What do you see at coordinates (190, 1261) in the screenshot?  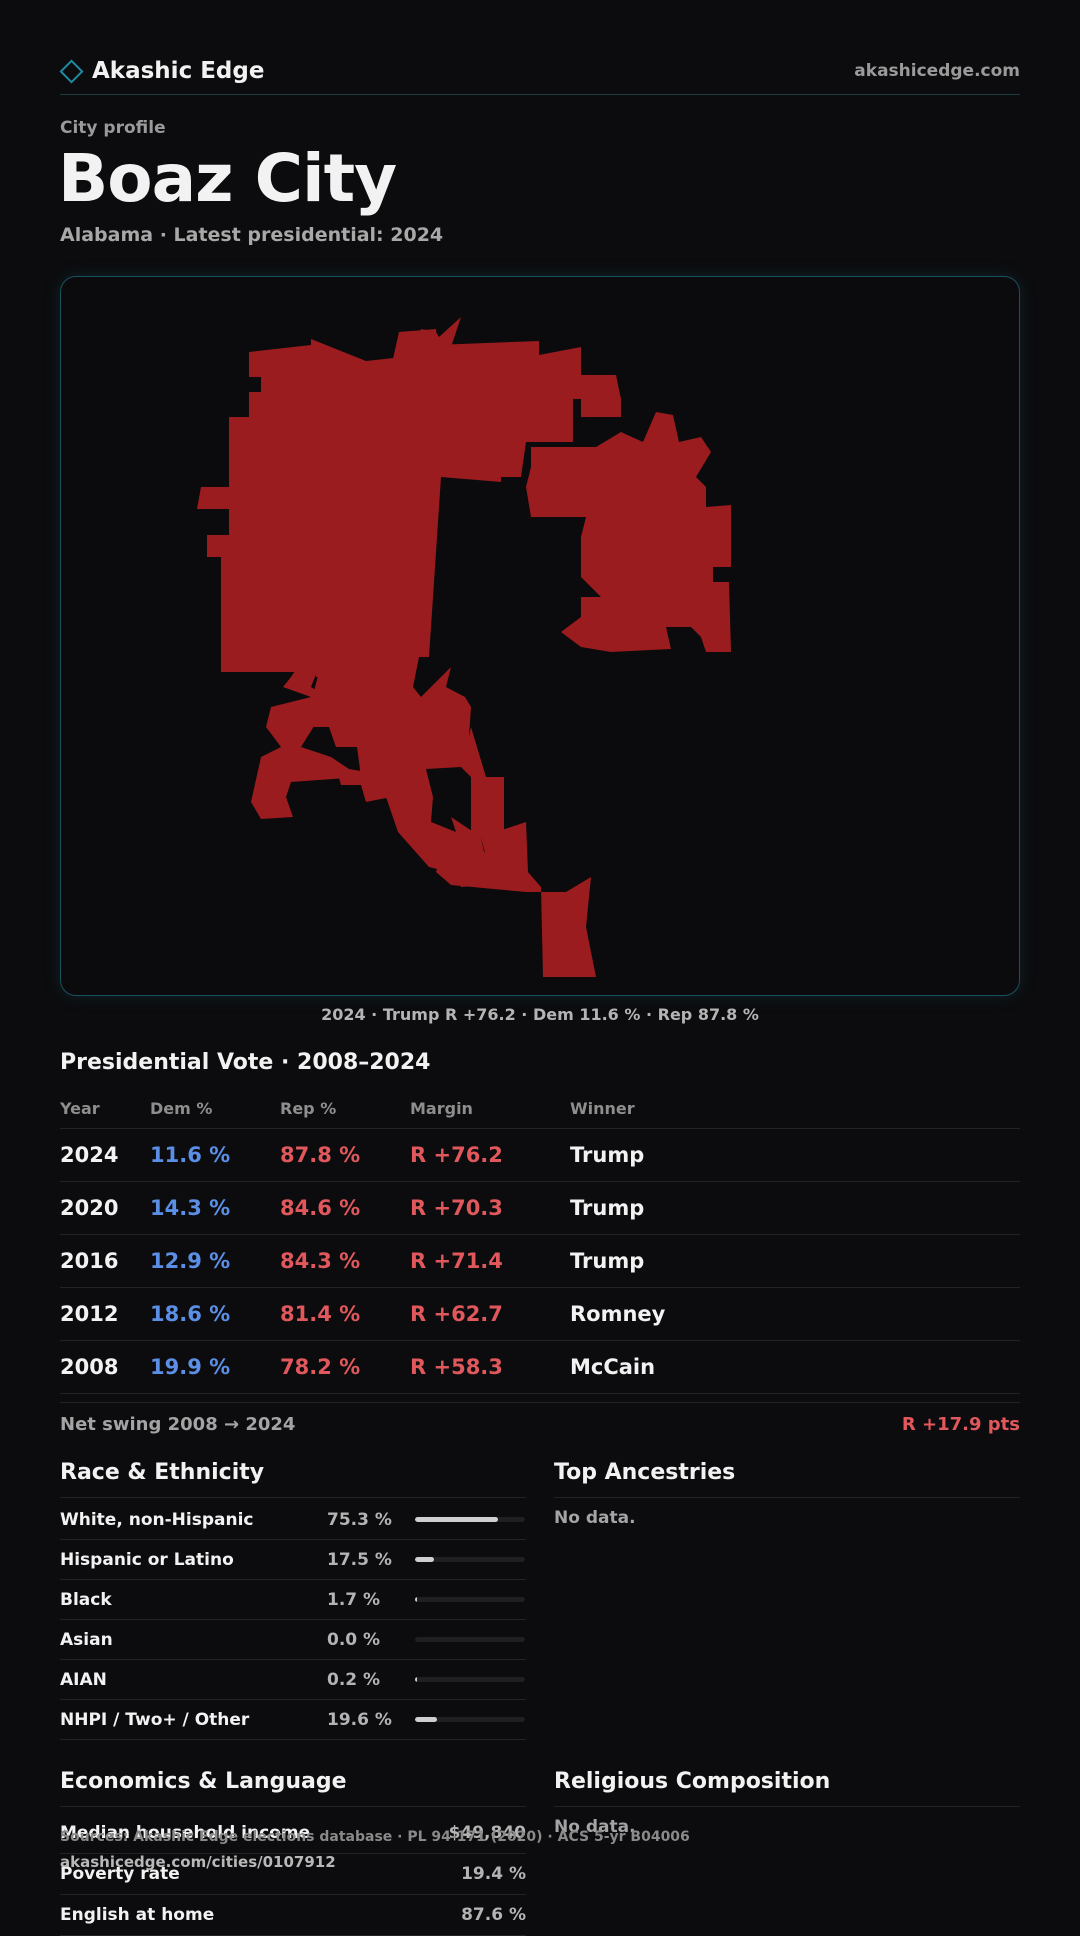 I see `dem-cell: 12.9 %` at bounding box center [190, 1261].